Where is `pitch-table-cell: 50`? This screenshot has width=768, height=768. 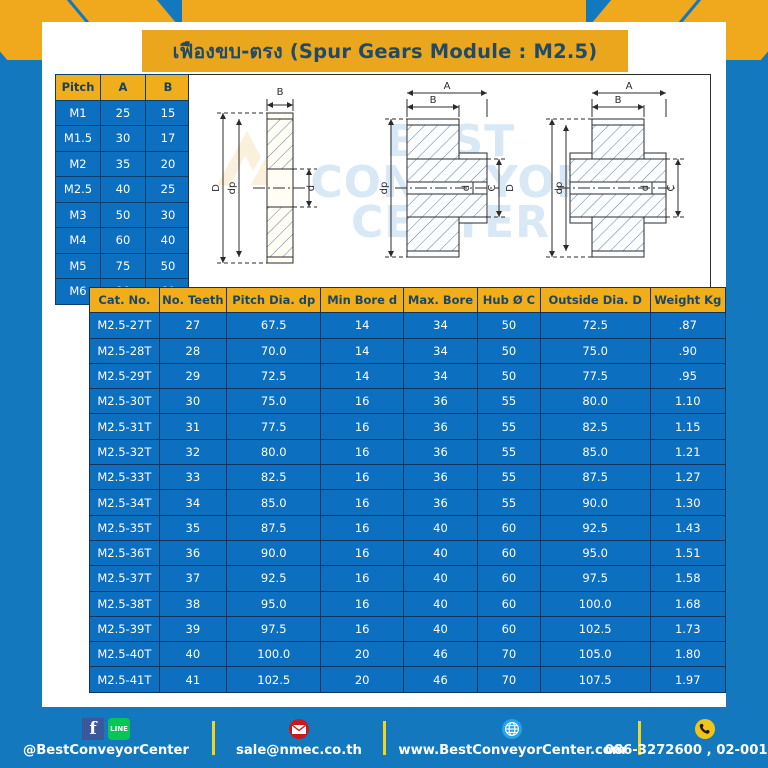
pitch-table-cell: 50 is located at coordinates (123, 214).